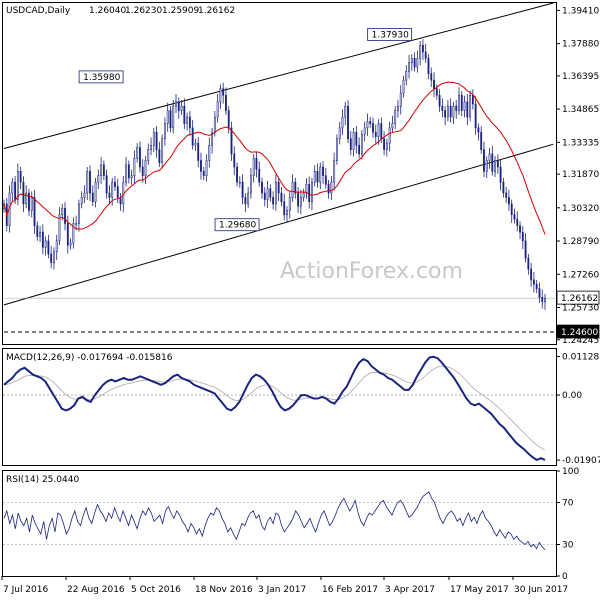 This screenshot has height=600, width=600. What do you see at coordinates (578, 331) in the screenshot?
I see `level-price-label: 1.24600` at bounding box center [578, 331].